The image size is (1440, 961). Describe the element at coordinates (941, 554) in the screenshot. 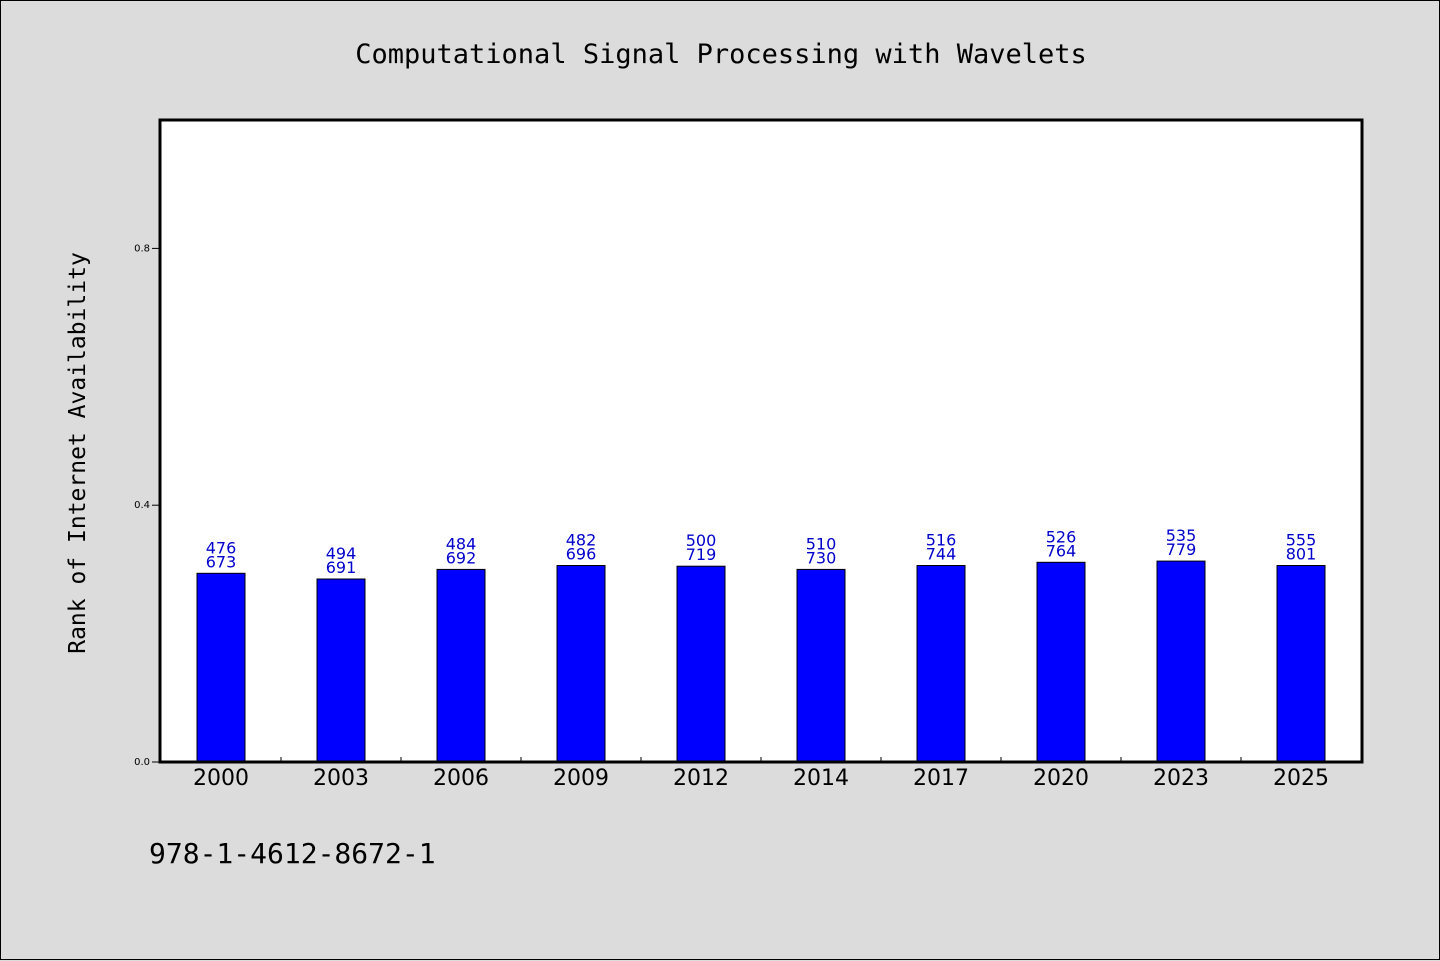

I see `data-label-bottom-2017: 744` at that location.